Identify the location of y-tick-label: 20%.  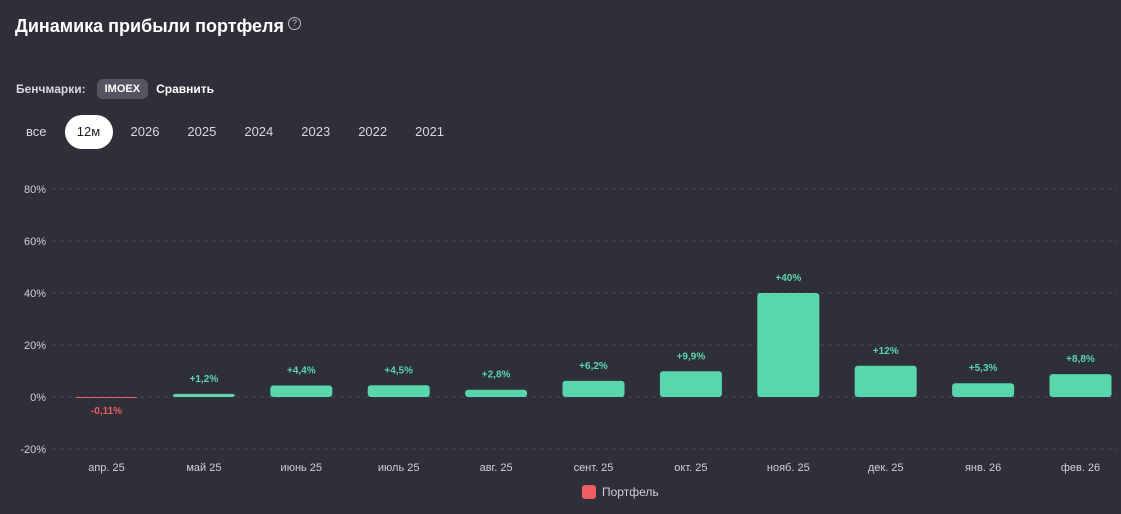
(35, 346).